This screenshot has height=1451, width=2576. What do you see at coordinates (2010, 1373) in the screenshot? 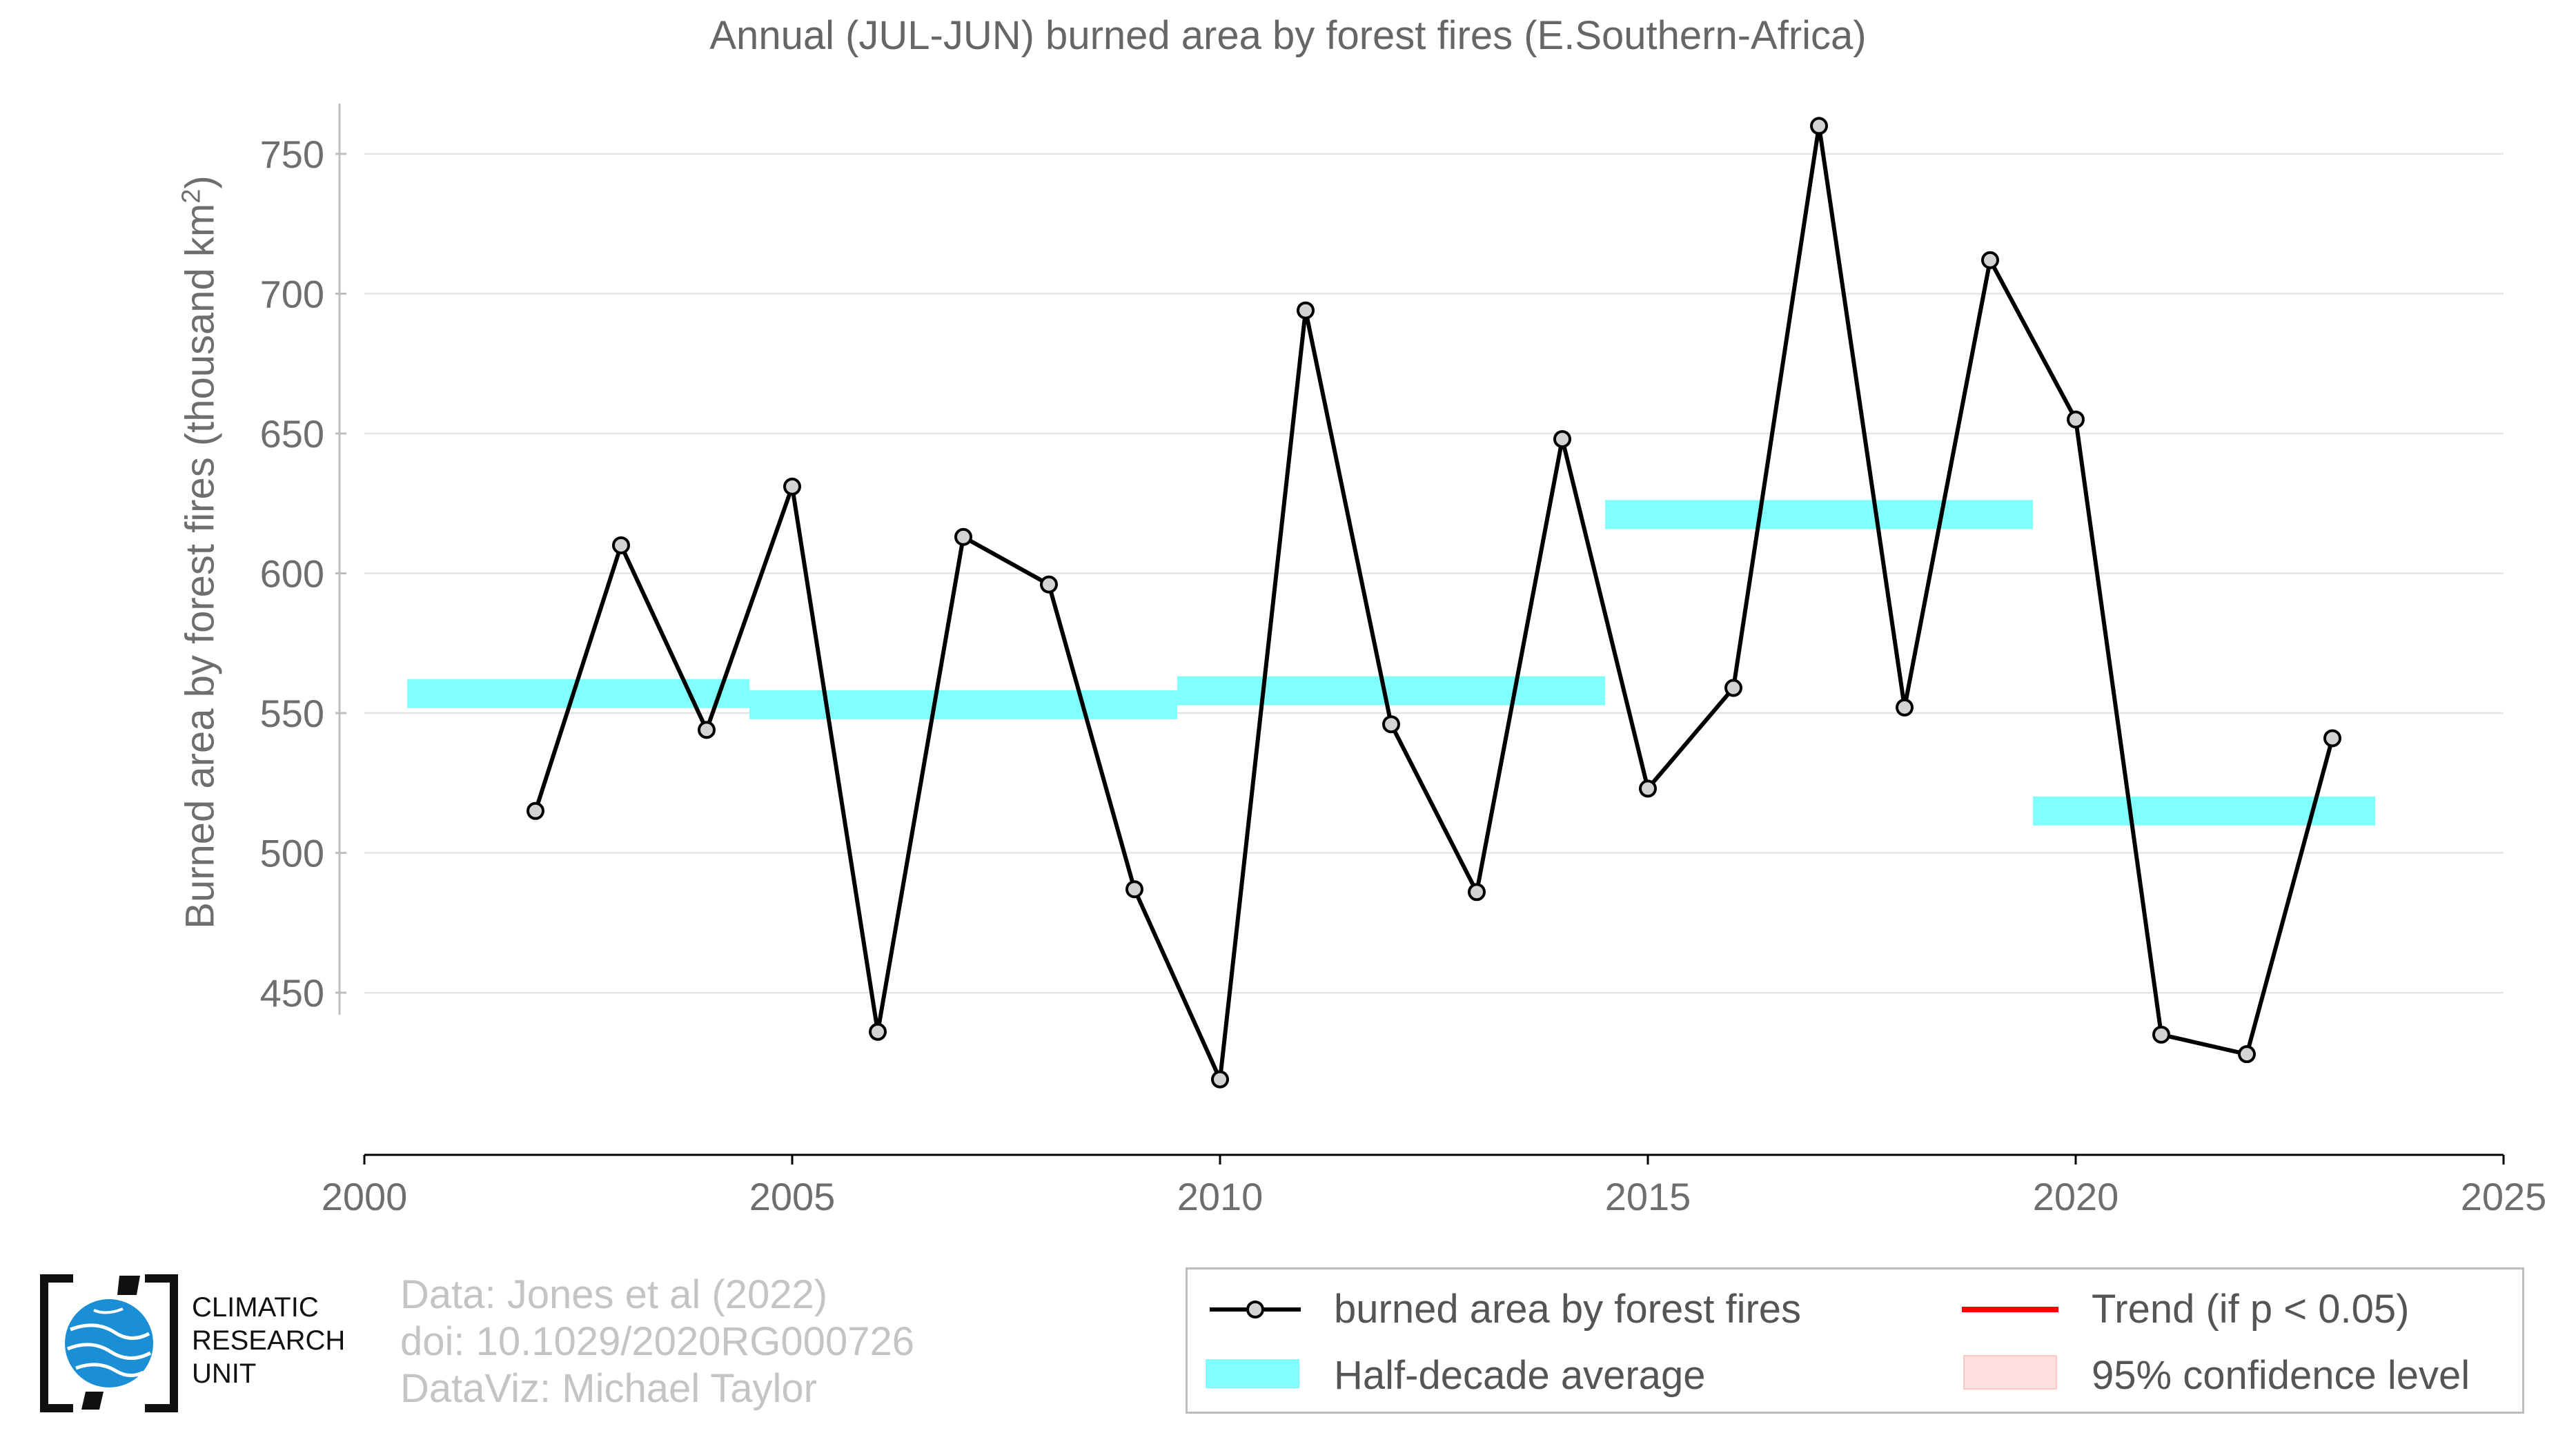
I see `legend-confidence-swatch` at bounding box center [2010, 1373].